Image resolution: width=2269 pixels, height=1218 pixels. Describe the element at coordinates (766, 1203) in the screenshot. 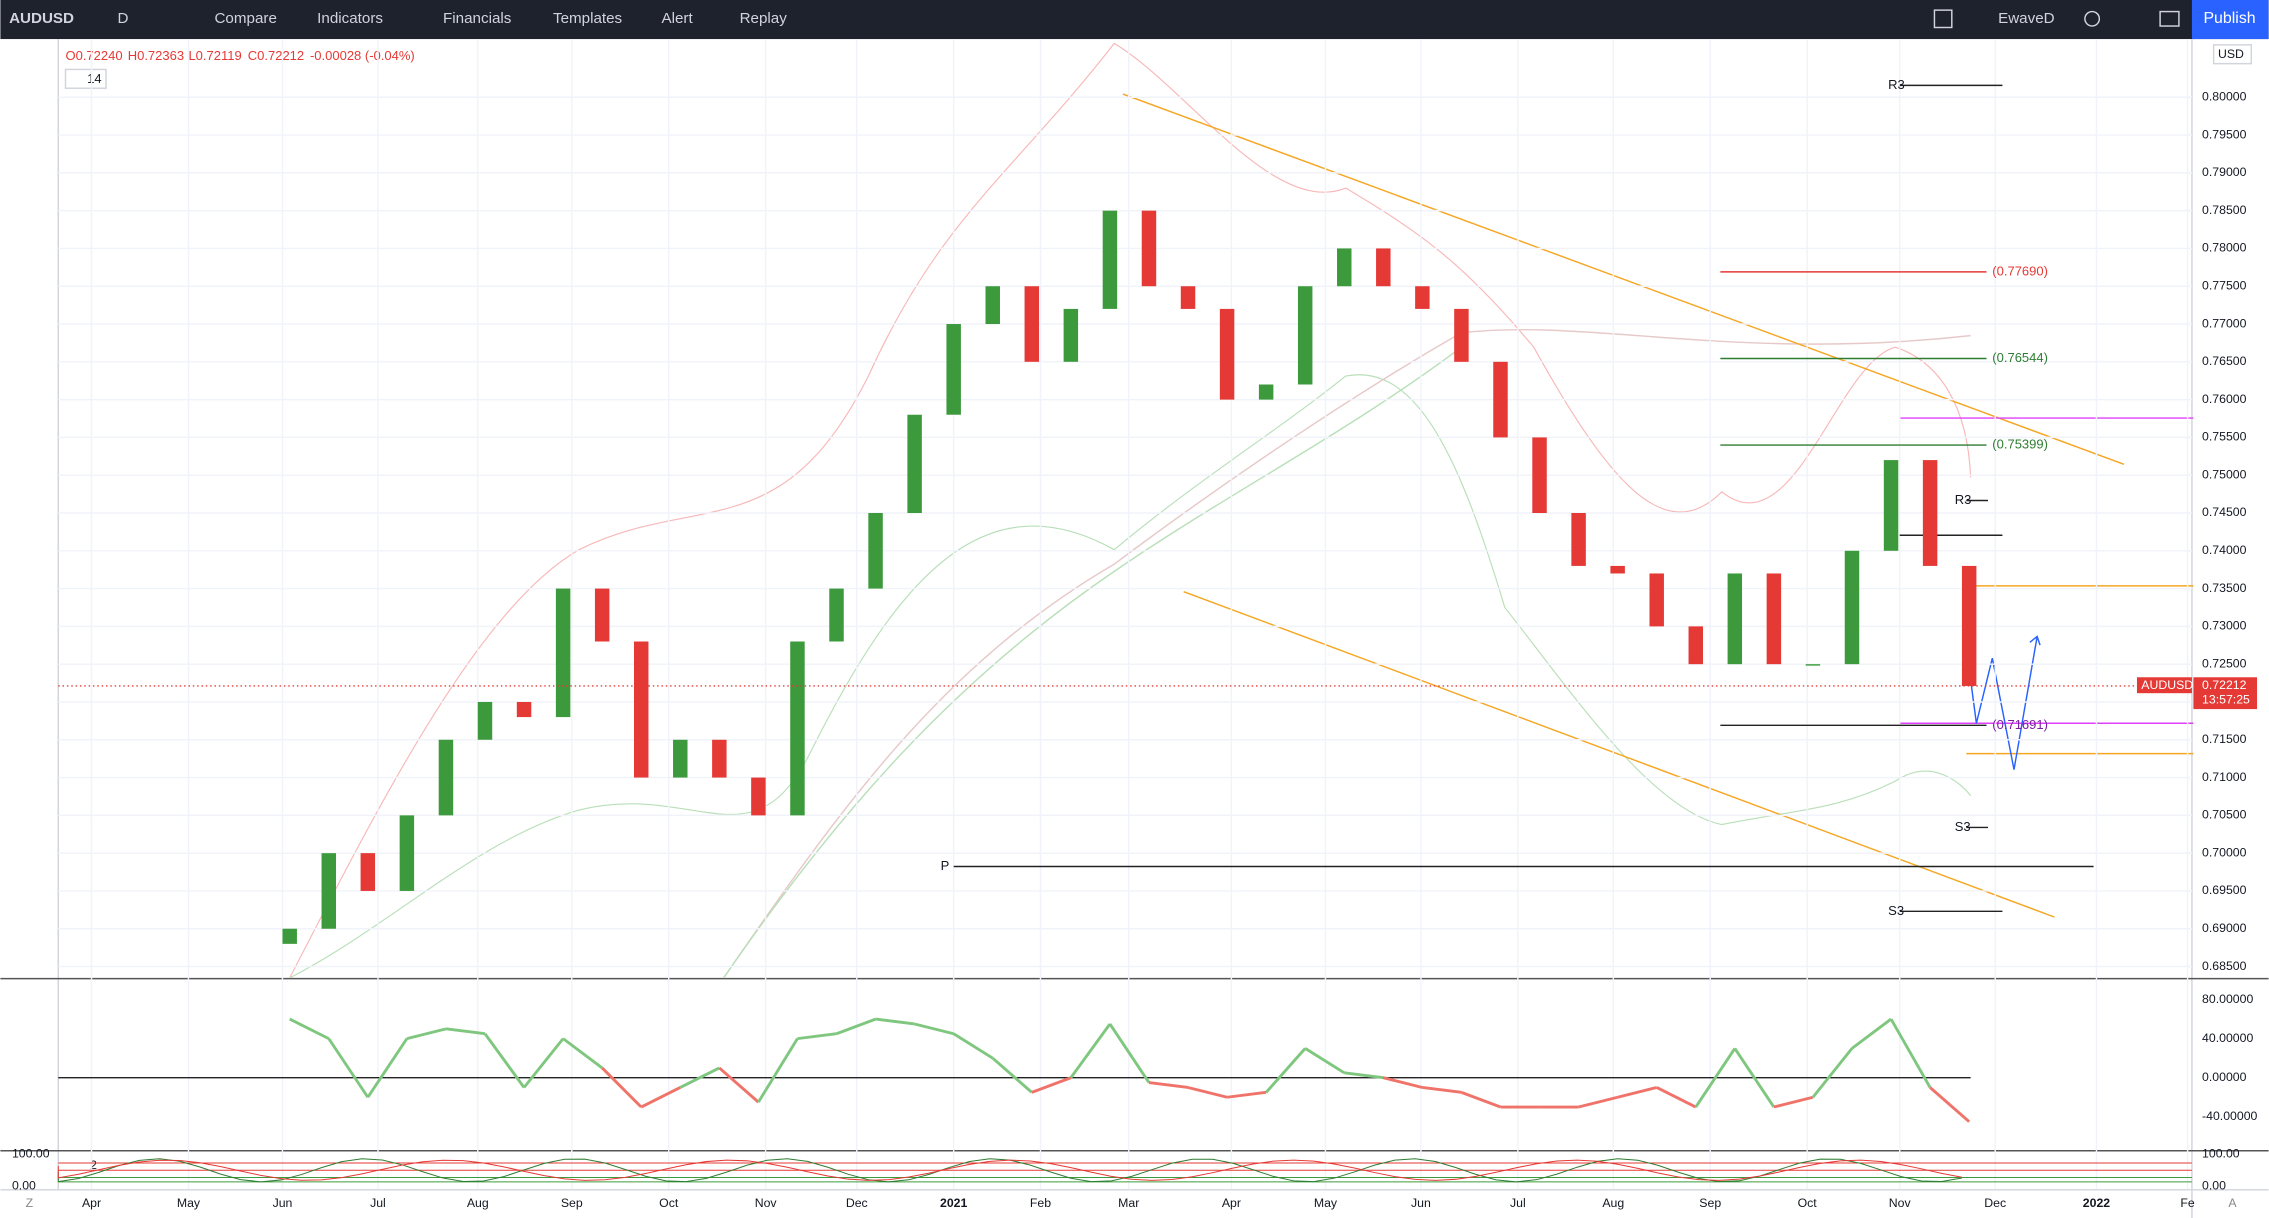

I see `x-tick-label: Nov` at that location.